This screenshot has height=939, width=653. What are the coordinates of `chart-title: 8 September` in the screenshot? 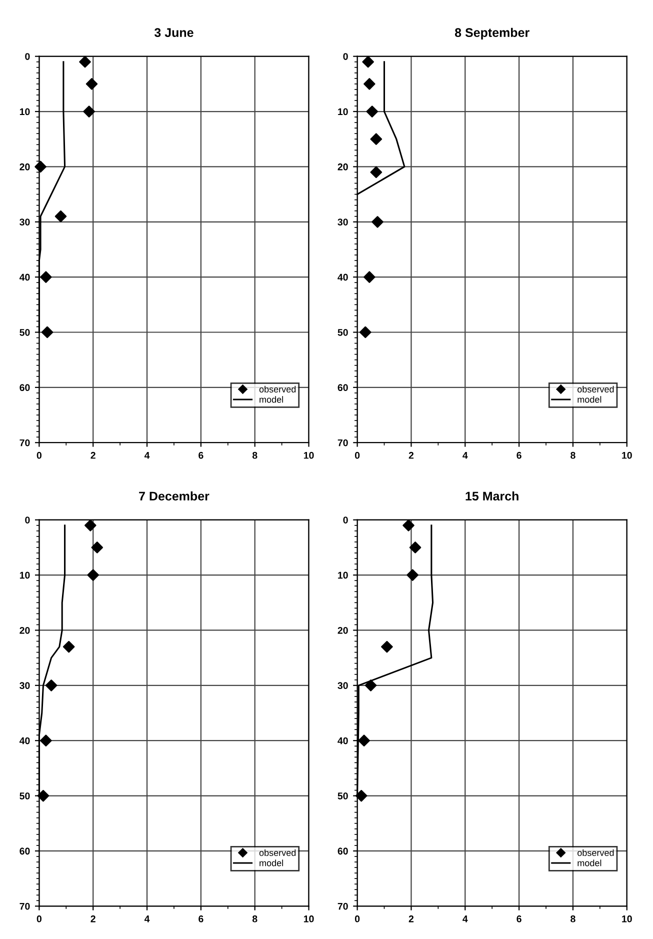 It's located at (492, 34).